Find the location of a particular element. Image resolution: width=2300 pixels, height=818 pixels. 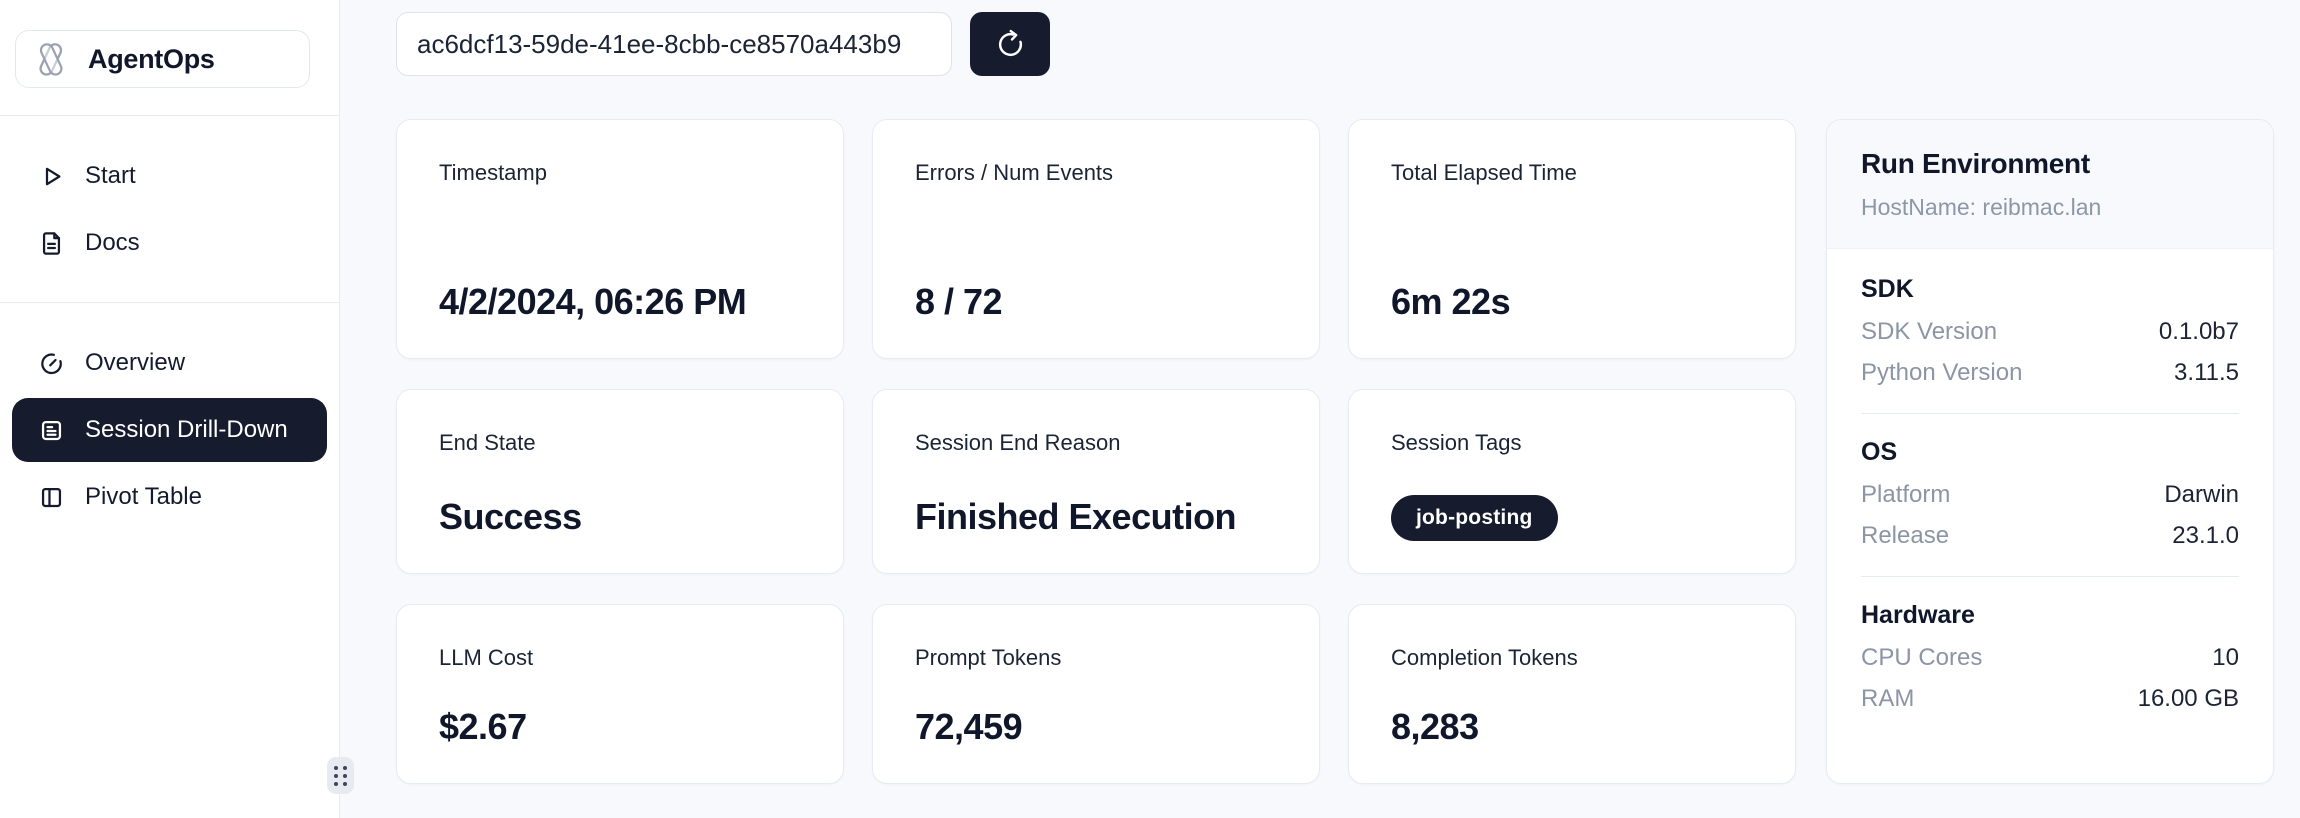

stat-card-elapsed-time: Total Elapsed Time 6m 22s is located at coordinates (1572, 239).